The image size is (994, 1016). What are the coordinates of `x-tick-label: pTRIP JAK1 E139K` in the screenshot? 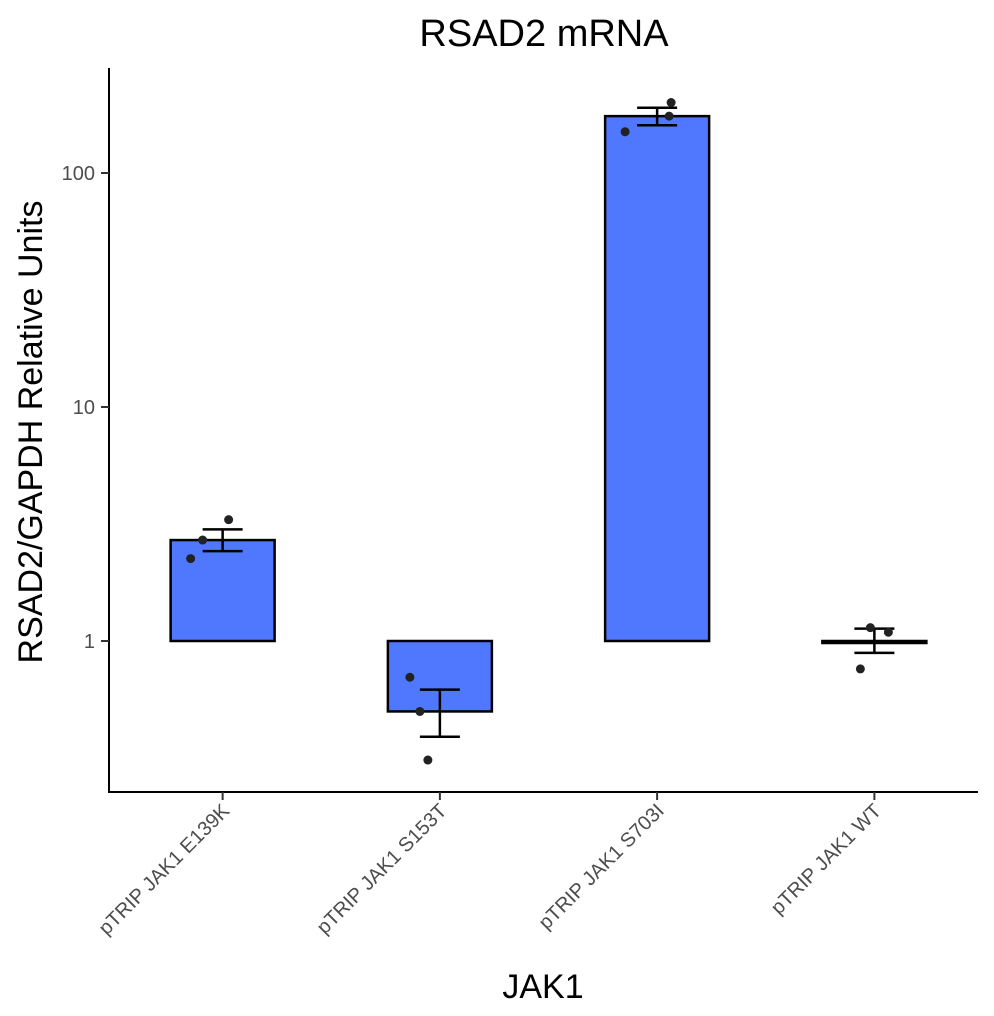 It's located at (165, 870).